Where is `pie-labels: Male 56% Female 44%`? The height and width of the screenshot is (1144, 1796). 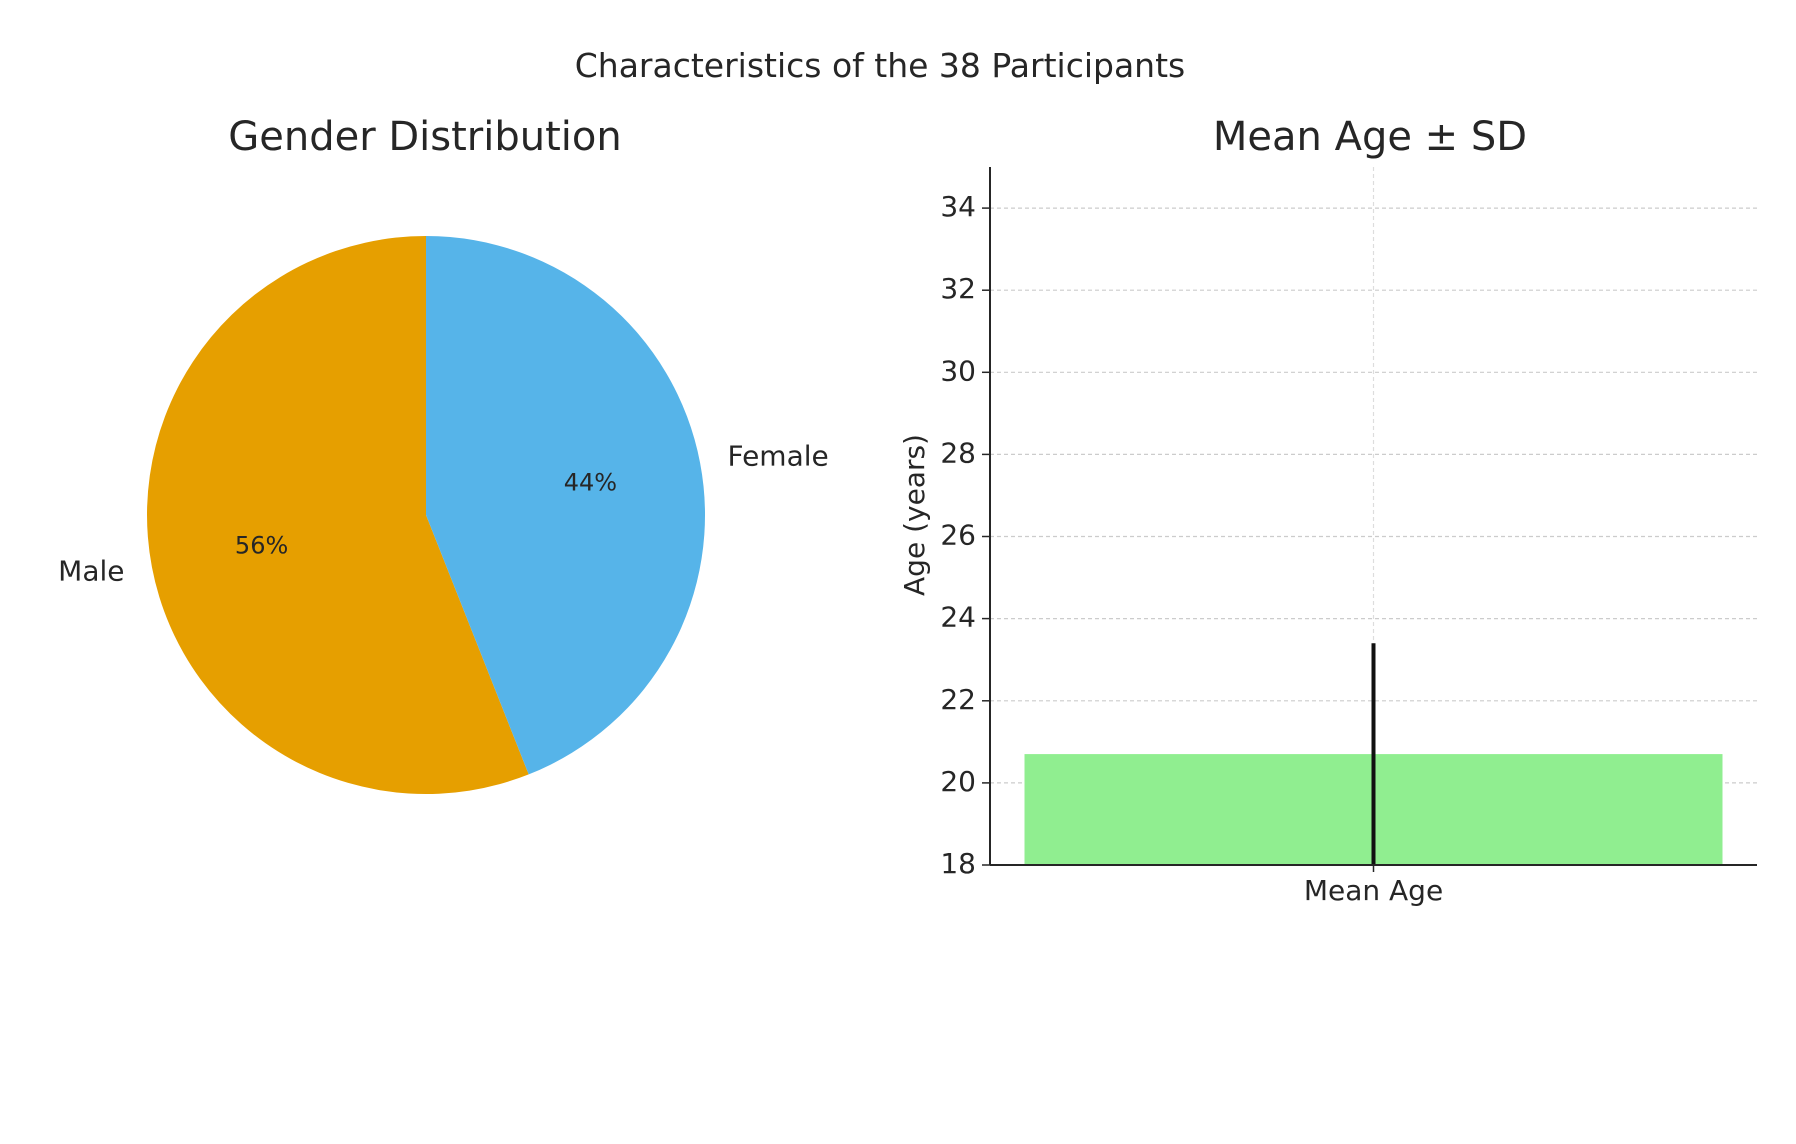 pie-labels: Male 56% Female 44% is located at coordinates (443, 514).